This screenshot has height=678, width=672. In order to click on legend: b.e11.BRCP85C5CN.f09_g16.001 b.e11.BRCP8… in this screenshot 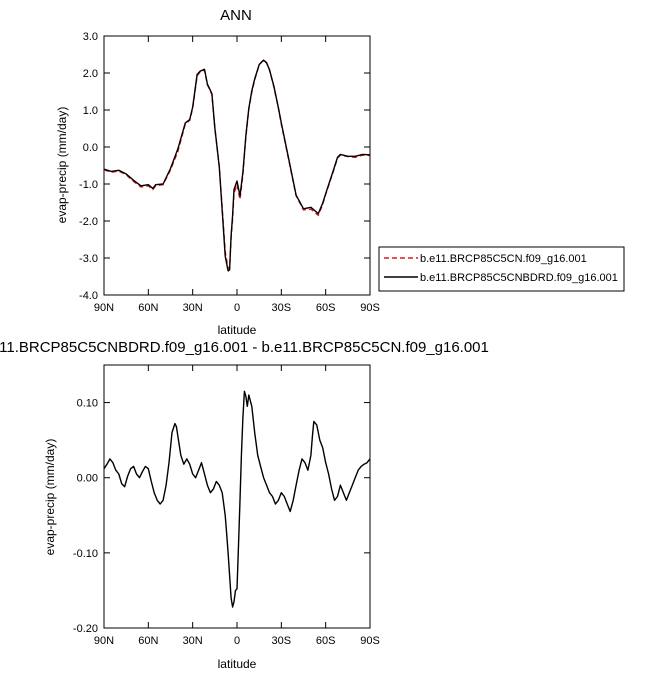, I will do `click(501, 269)`.